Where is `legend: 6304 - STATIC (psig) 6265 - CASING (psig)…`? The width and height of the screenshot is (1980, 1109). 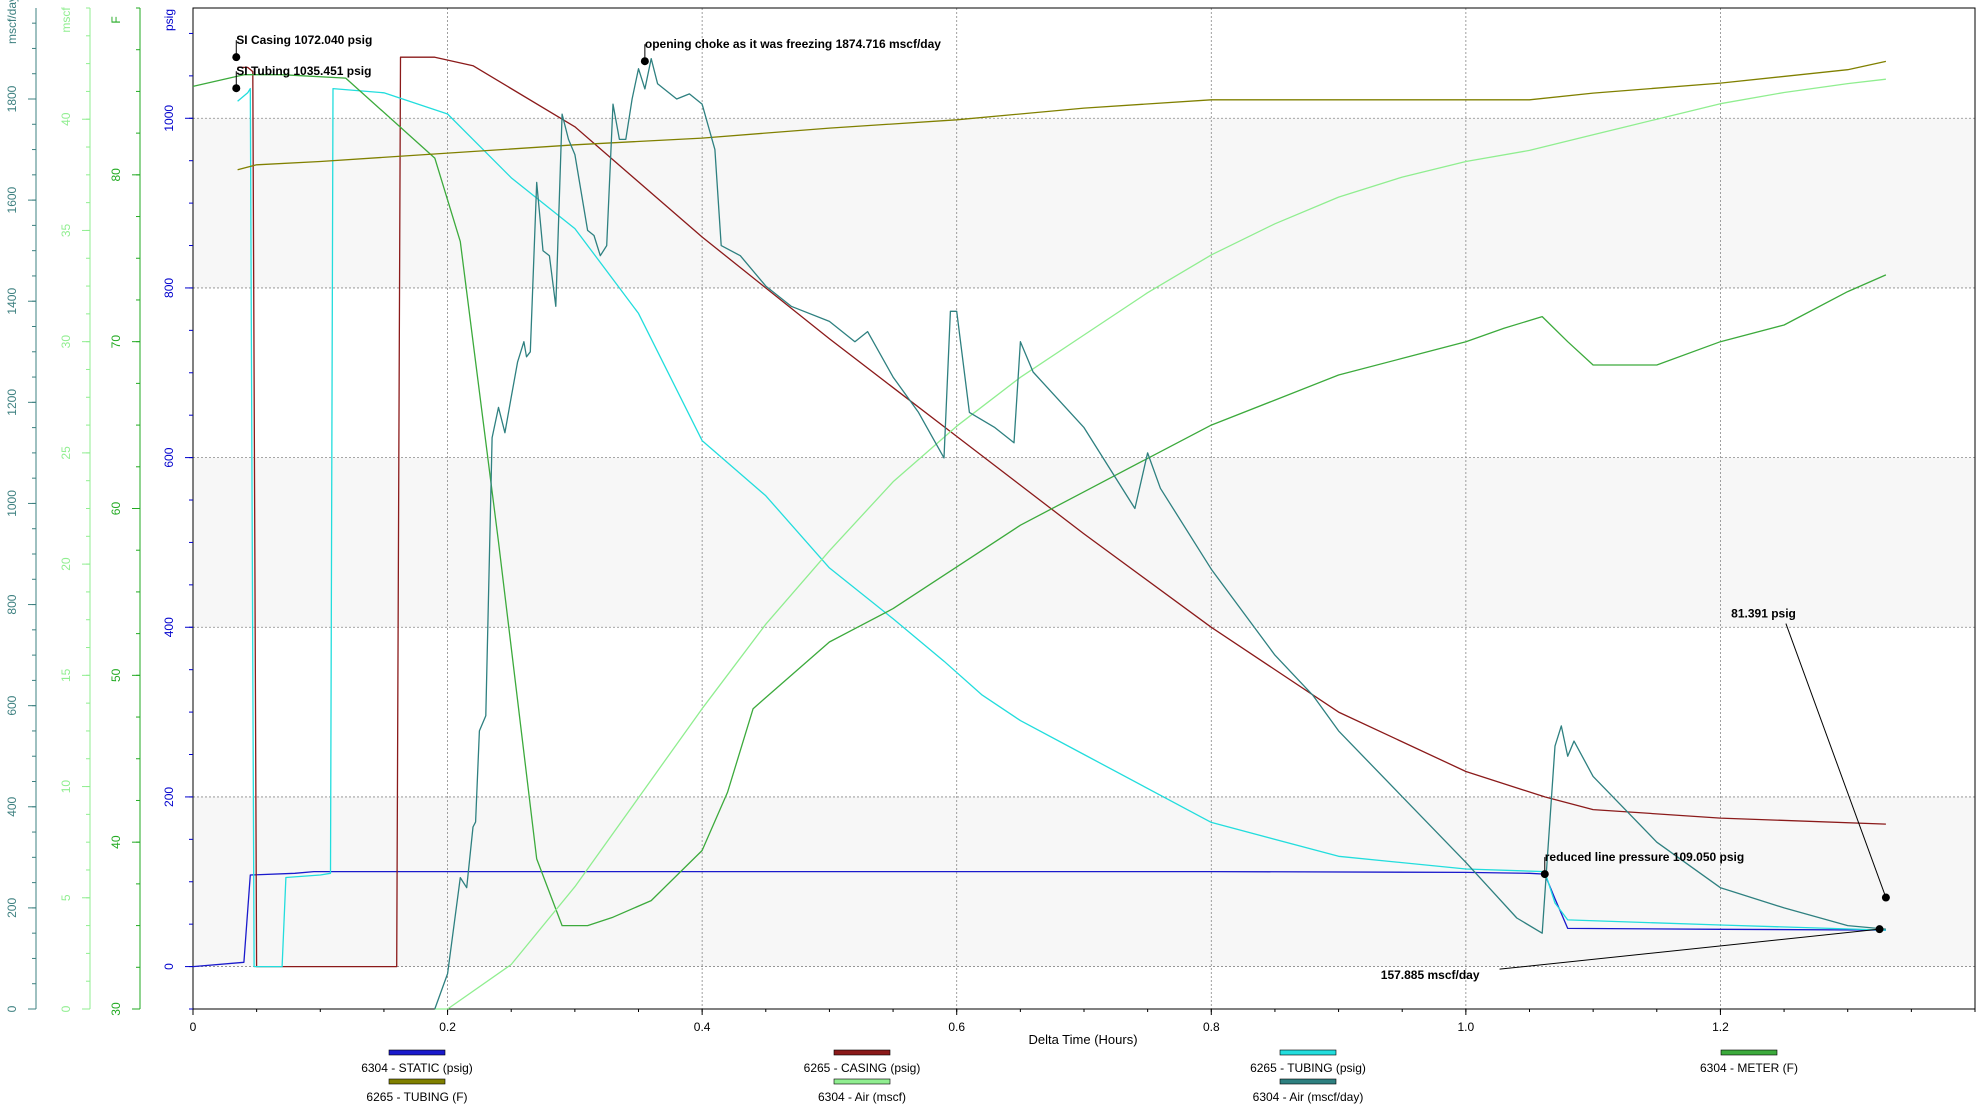 legend: 6304 - STATIC (psig) 6265 - CASING (psig)… is located at coordinates (1079, 1076).